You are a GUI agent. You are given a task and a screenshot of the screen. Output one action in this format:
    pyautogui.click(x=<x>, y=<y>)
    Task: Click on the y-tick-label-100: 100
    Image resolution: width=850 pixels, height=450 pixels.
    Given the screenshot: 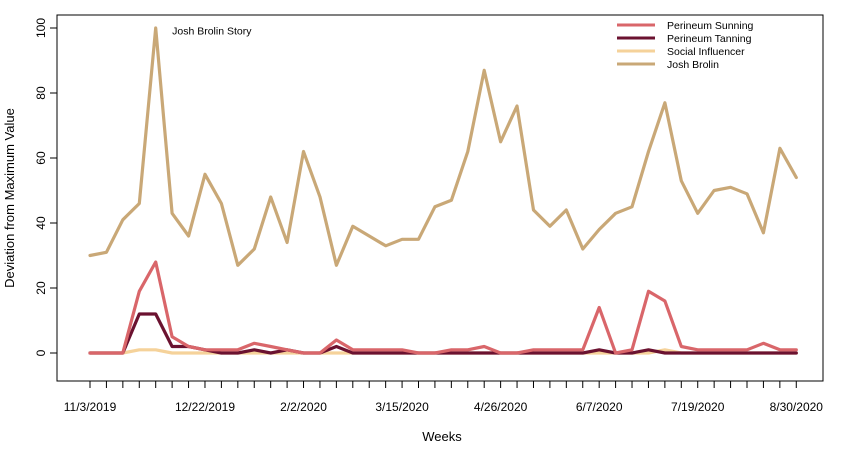 What is the action you would take?
    pyautogui.click(x=41, y=28)
    